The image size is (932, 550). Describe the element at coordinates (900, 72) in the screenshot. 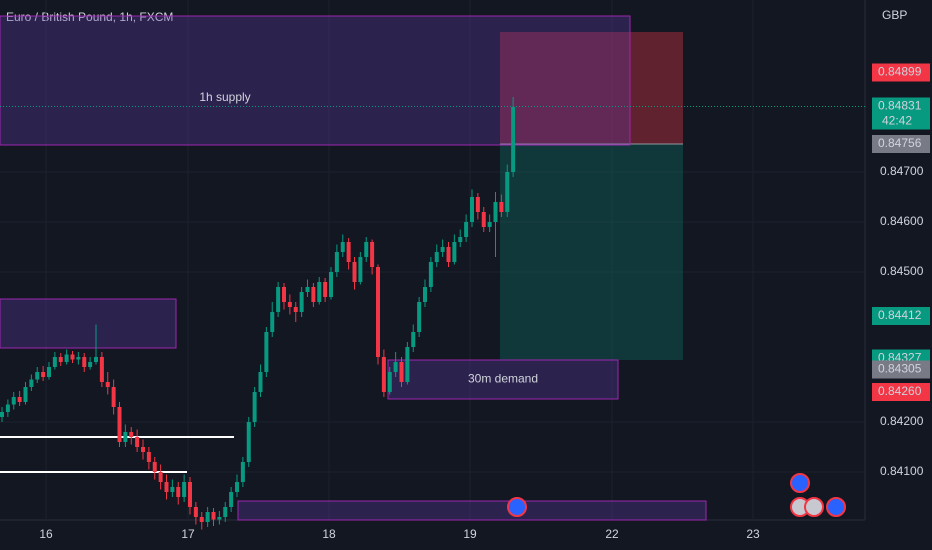

I see `price-label: 0.84899` at that location.